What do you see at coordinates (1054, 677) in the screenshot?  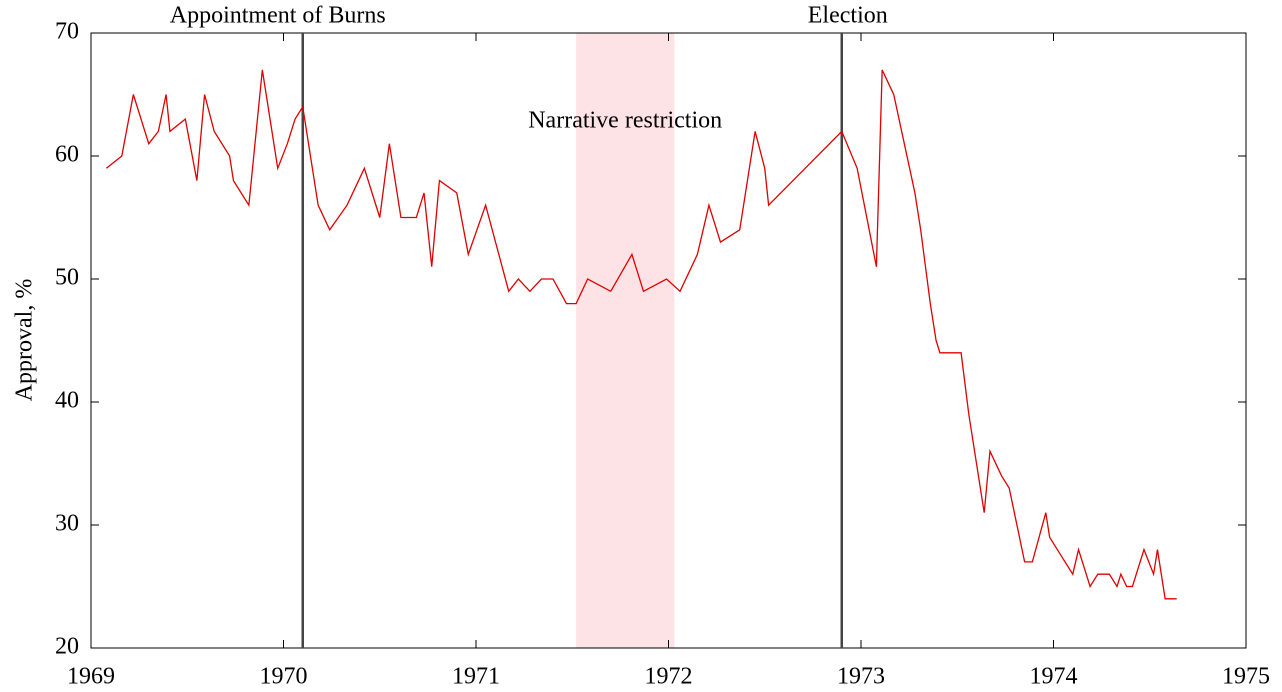 I see `x-tick-label: 1974` at bounding box center [1054, 677].